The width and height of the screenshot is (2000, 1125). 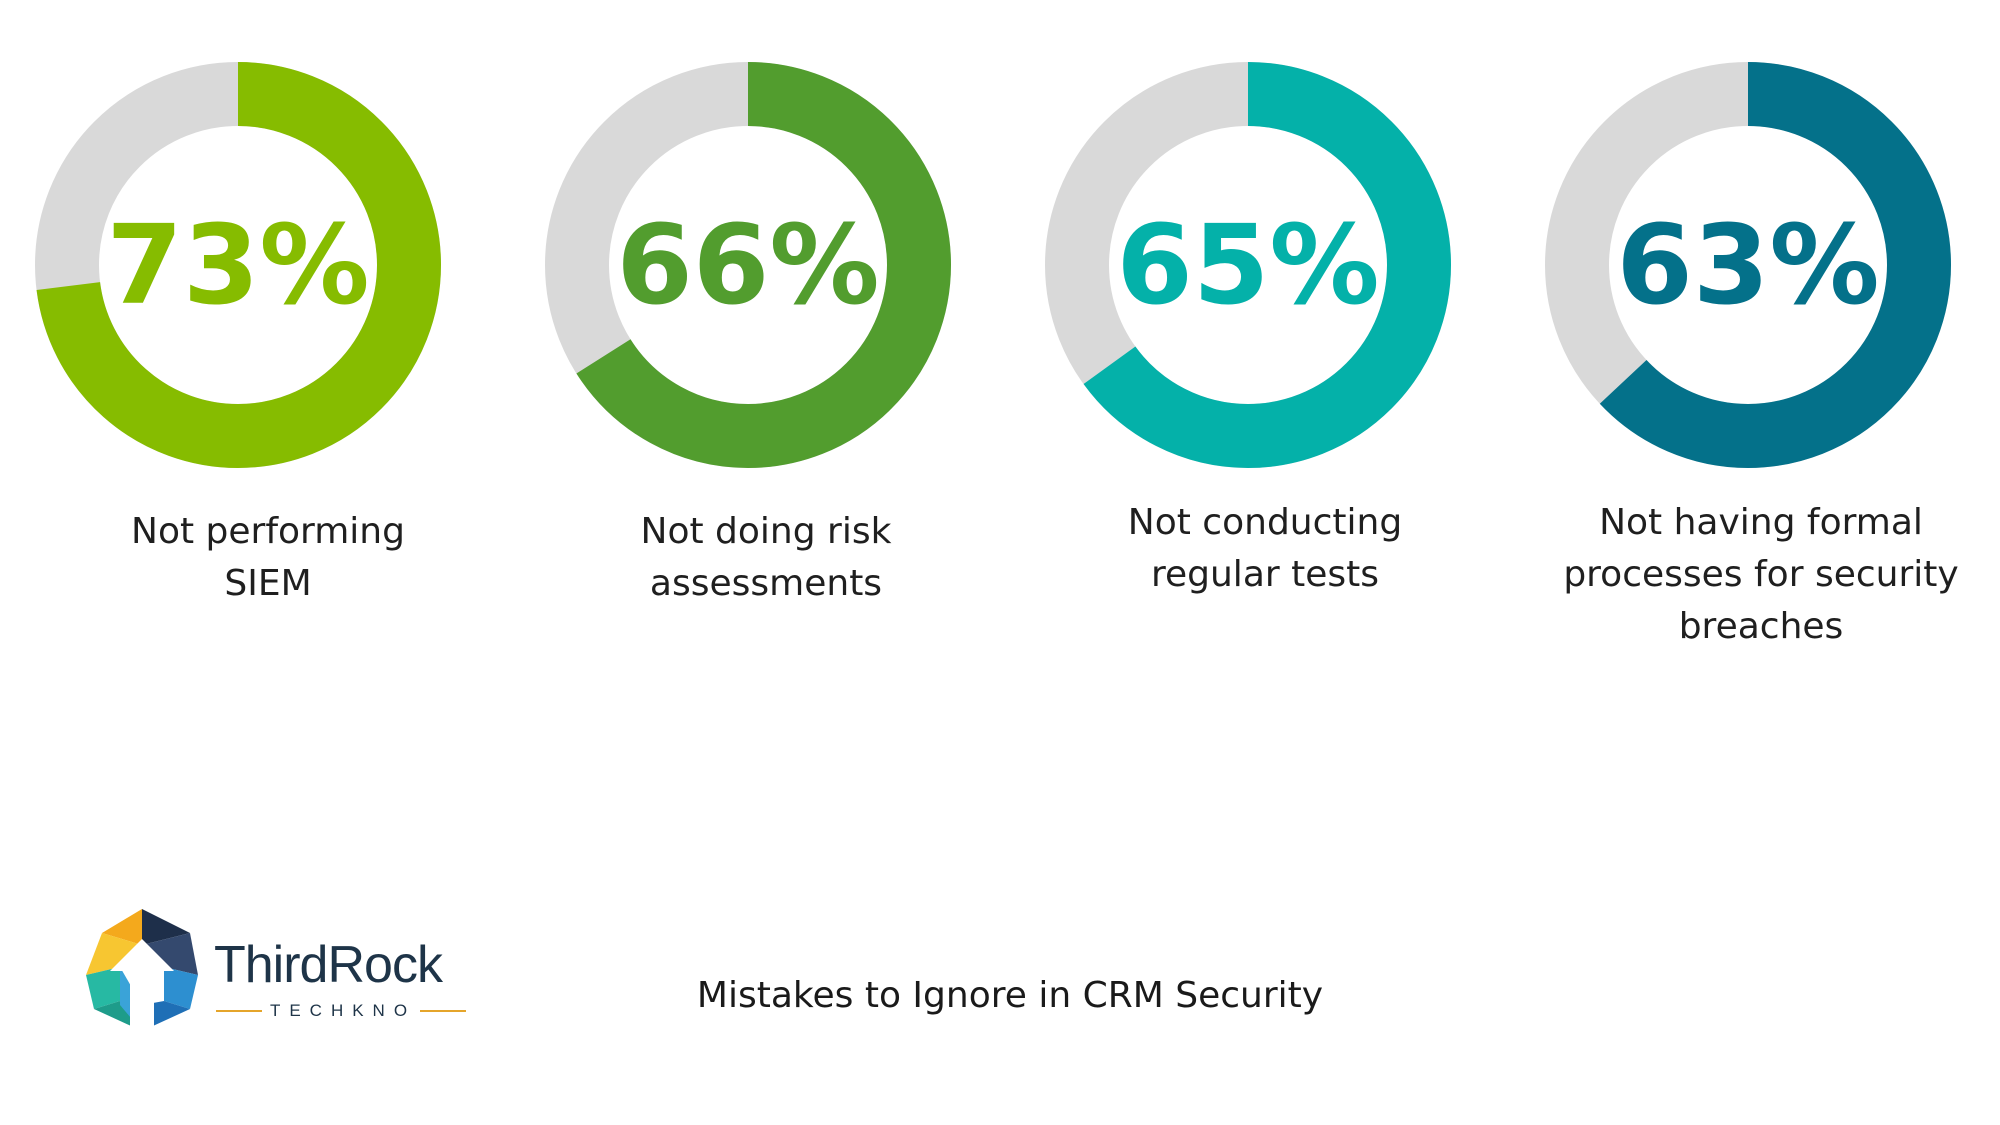 What do you see at coordinates (1265, 522) in the screenshot?
I see `caption-line: Not conducting` at bounding box center [1265, 522].